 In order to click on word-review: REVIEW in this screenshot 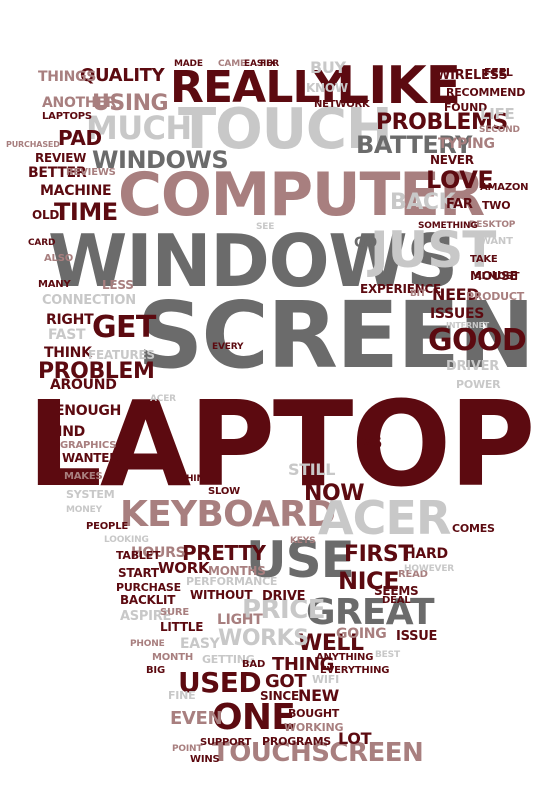, I will do `click(61, 158)`.